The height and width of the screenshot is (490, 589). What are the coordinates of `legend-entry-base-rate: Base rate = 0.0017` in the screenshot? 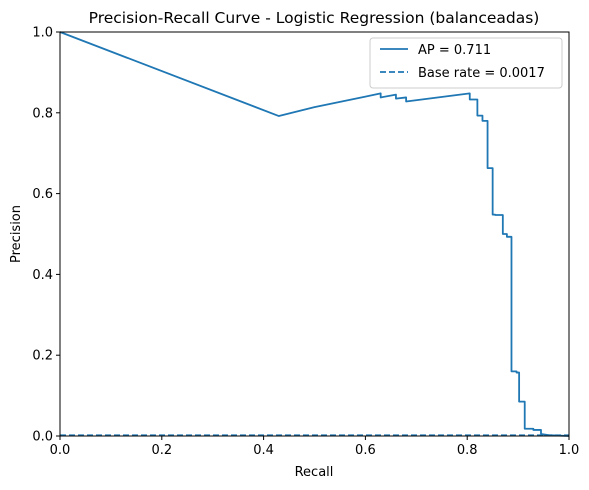 It's located at (481, 73).